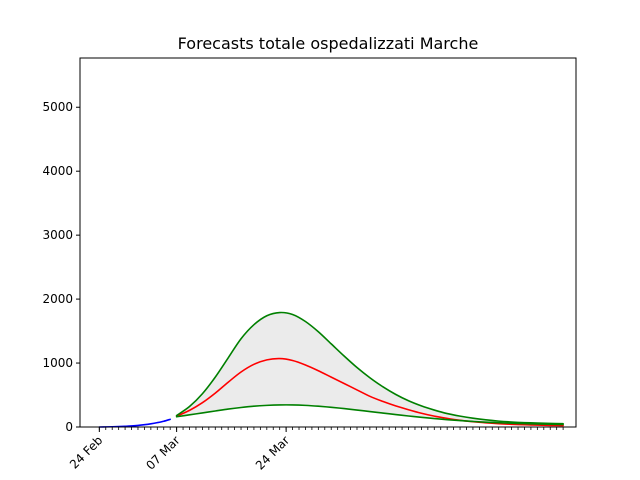 Image resolution: width=640 pixels, height=480 pixels. Describe the element at coordinates (57, 363) in the screenshot. I see `y-tick-label: 1000` at that location.